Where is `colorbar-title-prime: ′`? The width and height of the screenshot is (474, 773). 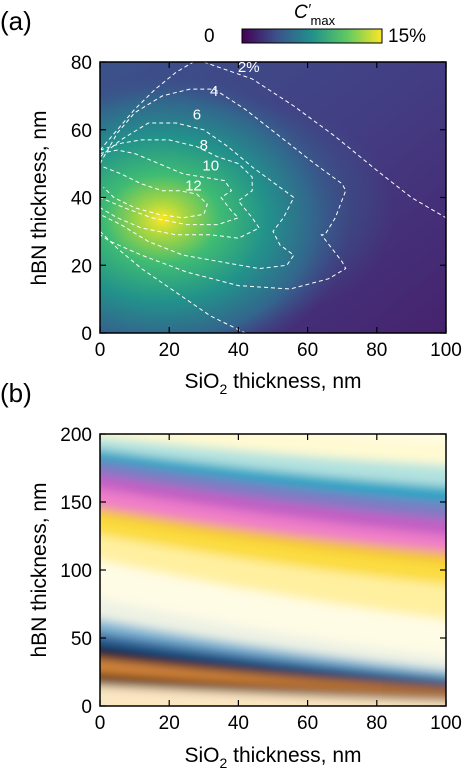 colorbar-title-prime: ′ is located at coordinates (310, 9).